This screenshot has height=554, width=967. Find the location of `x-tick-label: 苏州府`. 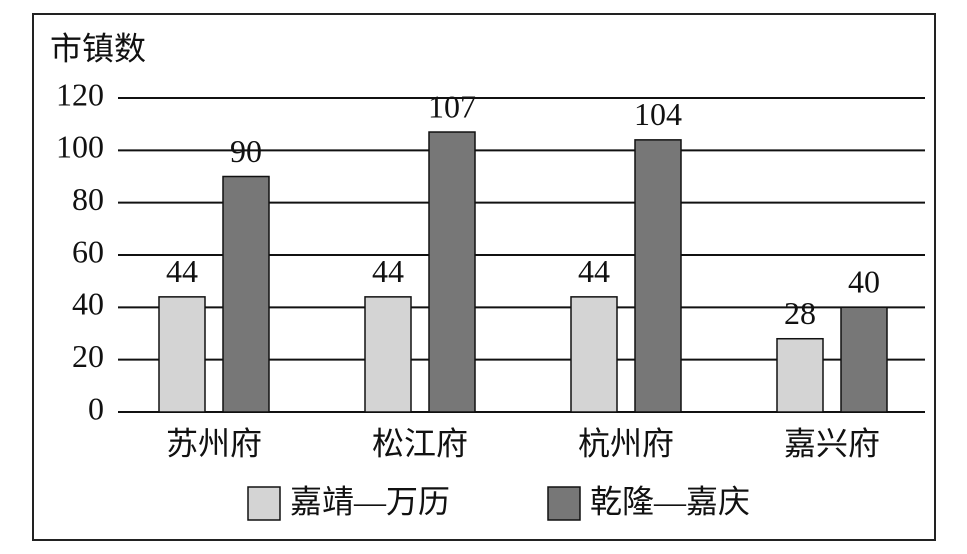

x-tick-label: 苏州府 is located at coordinates (214, 443).